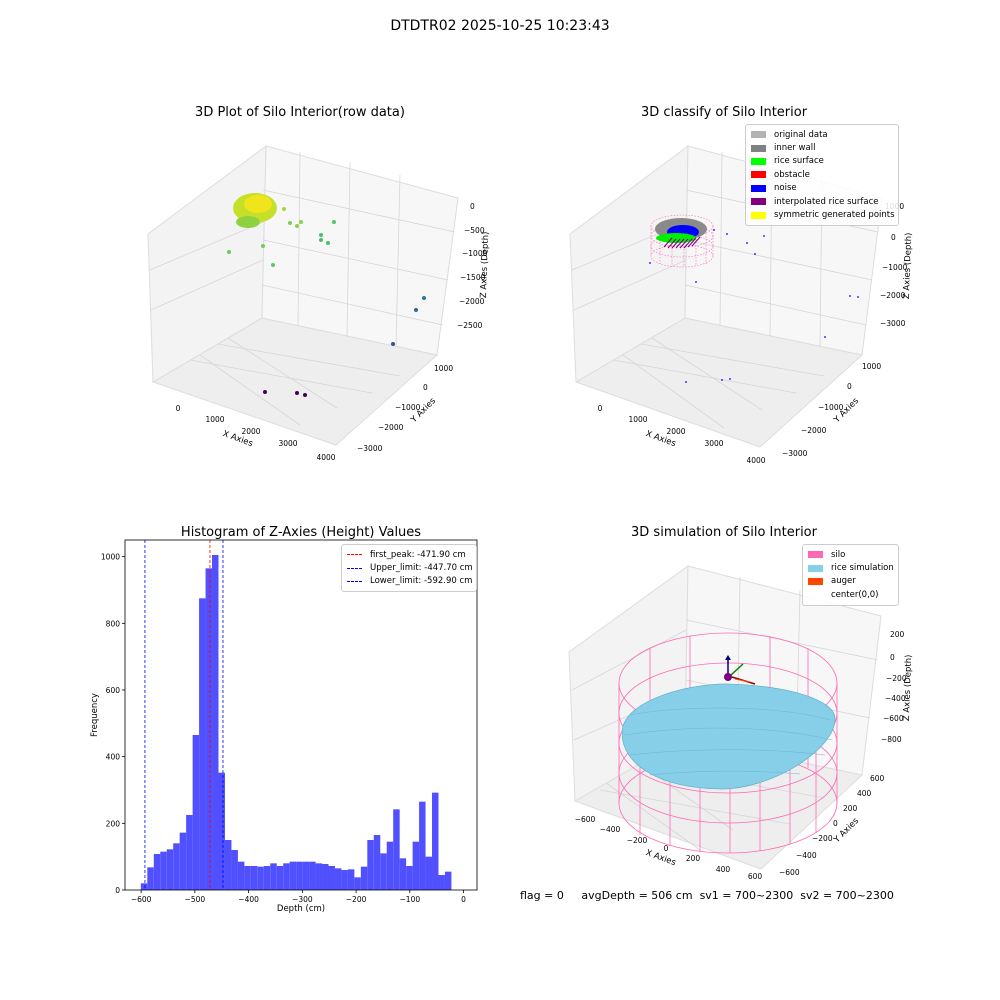  I want to click on x-tick-label: 0, so click(178, 408).